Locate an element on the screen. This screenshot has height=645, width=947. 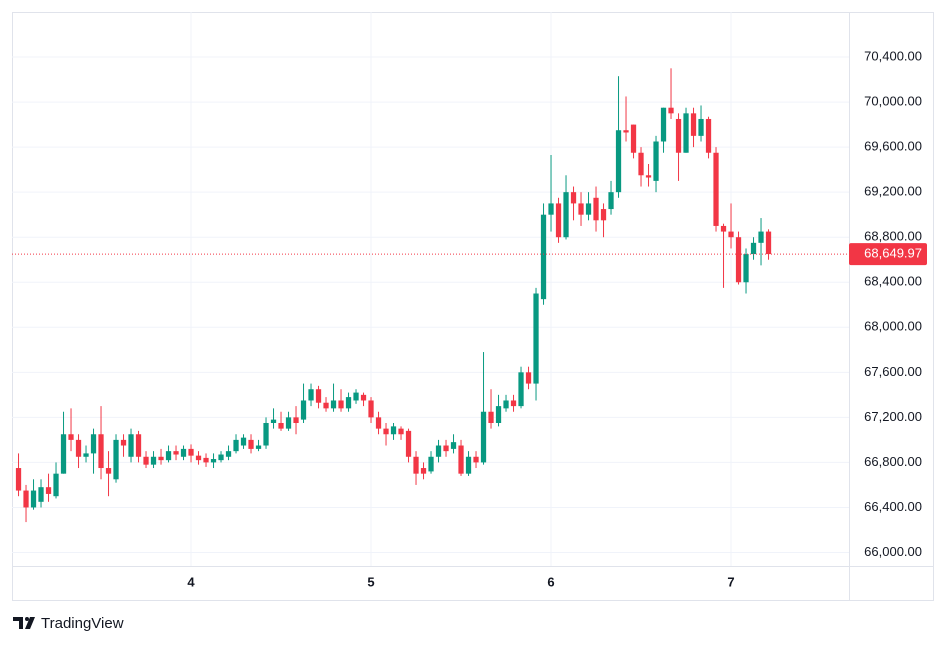
y-tick-label: 68,000.00 is located at coordinates (893, 326).